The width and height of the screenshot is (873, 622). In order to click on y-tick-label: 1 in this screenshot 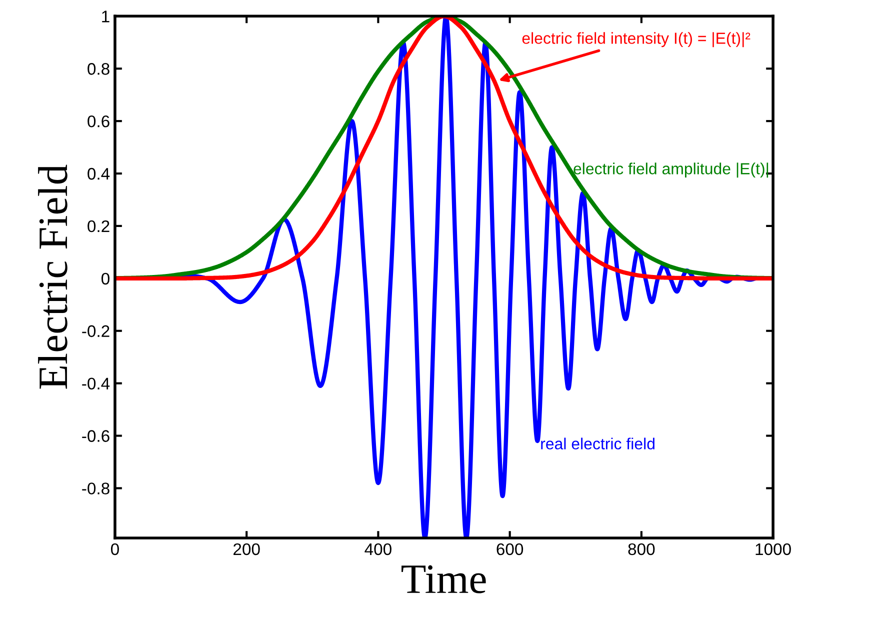, I will do `click(106, 16)`.